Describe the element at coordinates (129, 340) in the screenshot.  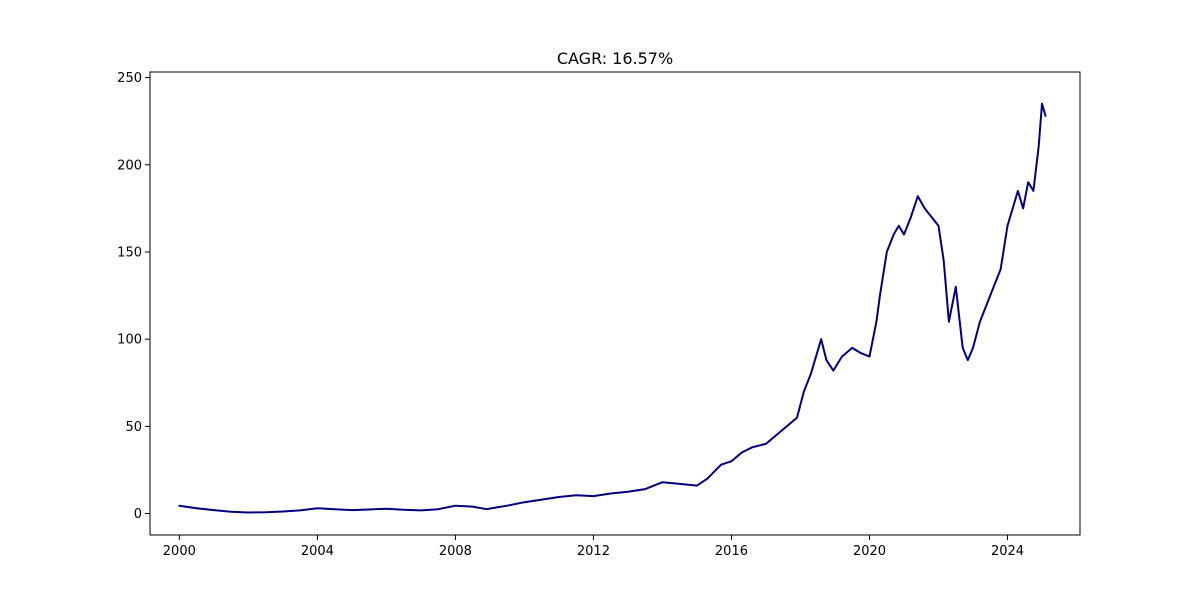
I see `y-tick-label: 100` at that location.